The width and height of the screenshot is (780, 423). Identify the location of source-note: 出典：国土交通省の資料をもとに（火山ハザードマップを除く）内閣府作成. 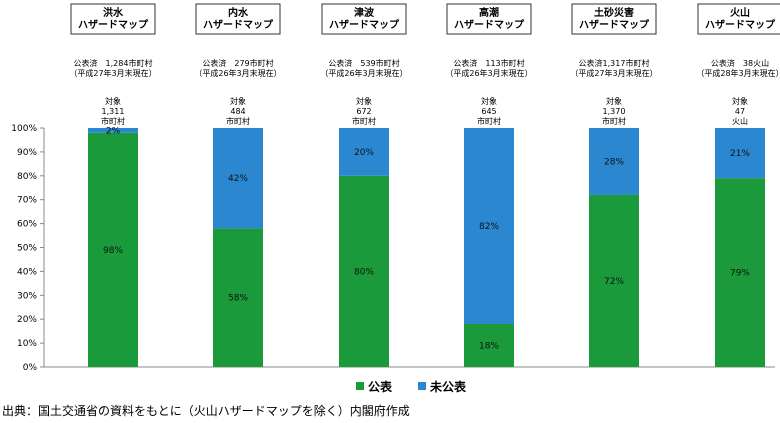
(206, 410).